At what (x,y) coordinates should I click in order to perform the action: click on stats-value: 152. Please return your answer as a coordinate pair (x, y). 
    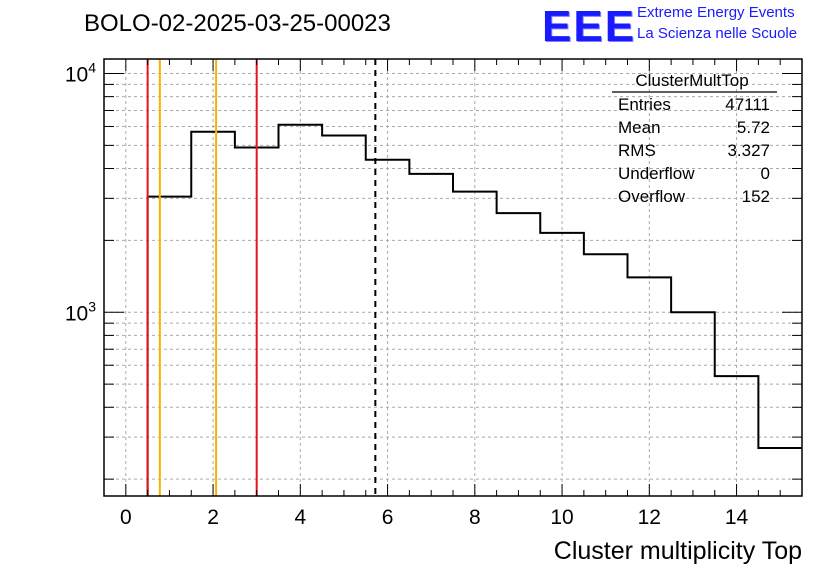
    Looking at the image, I should click on (756, 196).